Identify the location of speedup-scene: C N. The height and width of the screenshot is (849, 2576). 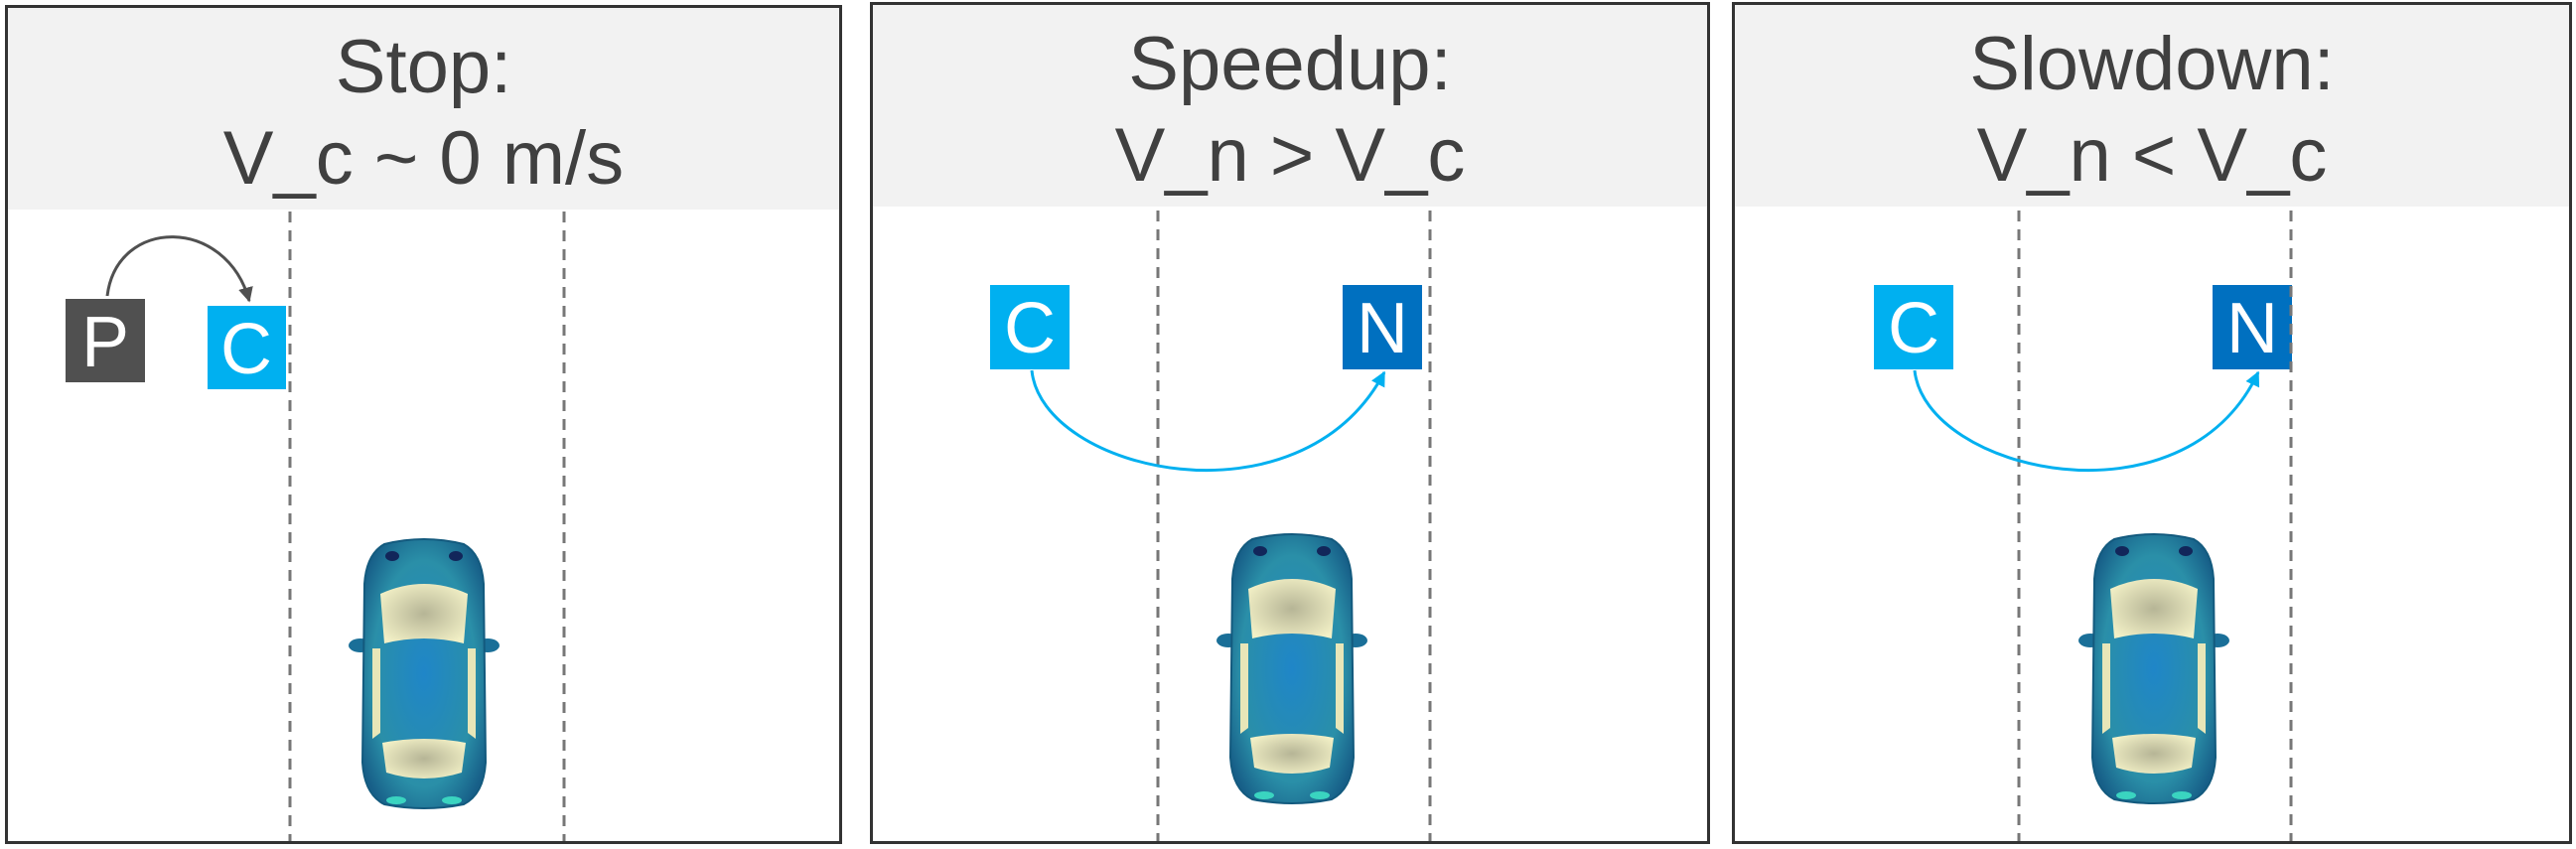
(1211, 526).